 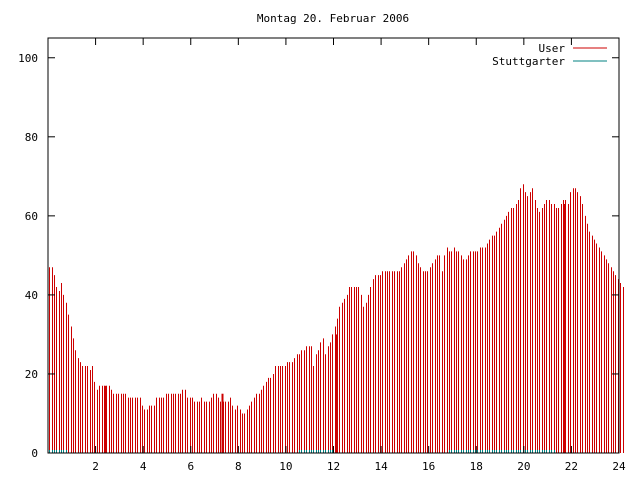 What do you see at coordinates (381, 466) in the screenshot?
I see `x-tick-label: 14` at bounding box center [381, 466].